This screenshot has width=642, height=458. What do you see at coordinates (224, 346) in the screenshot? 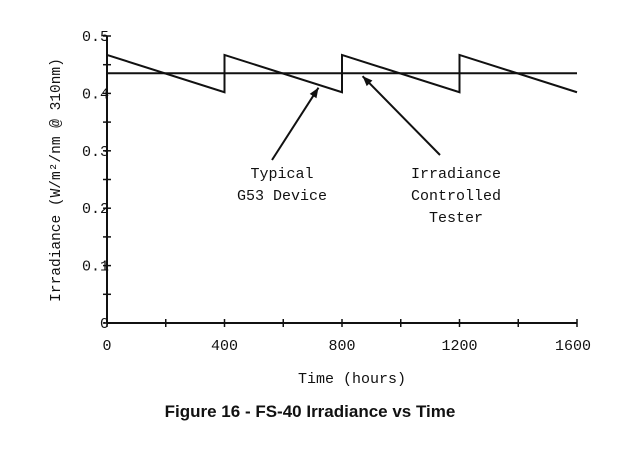
I see `x-tick-label: 400` at bounding box center [224, 346].